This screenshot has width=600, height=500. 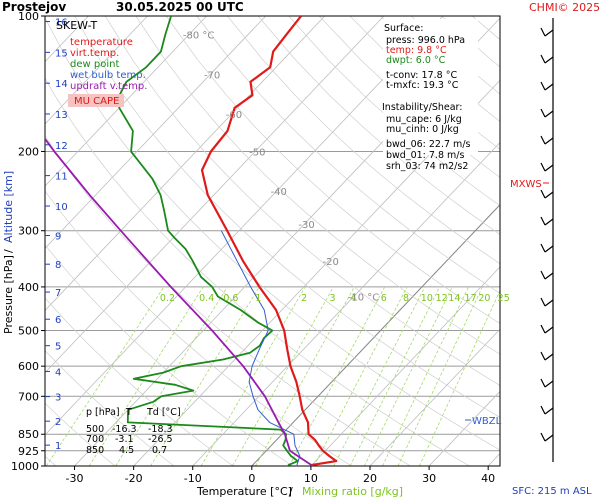 I want to click on level-table-header-p: p [hPa], so click(x=103, y=412).